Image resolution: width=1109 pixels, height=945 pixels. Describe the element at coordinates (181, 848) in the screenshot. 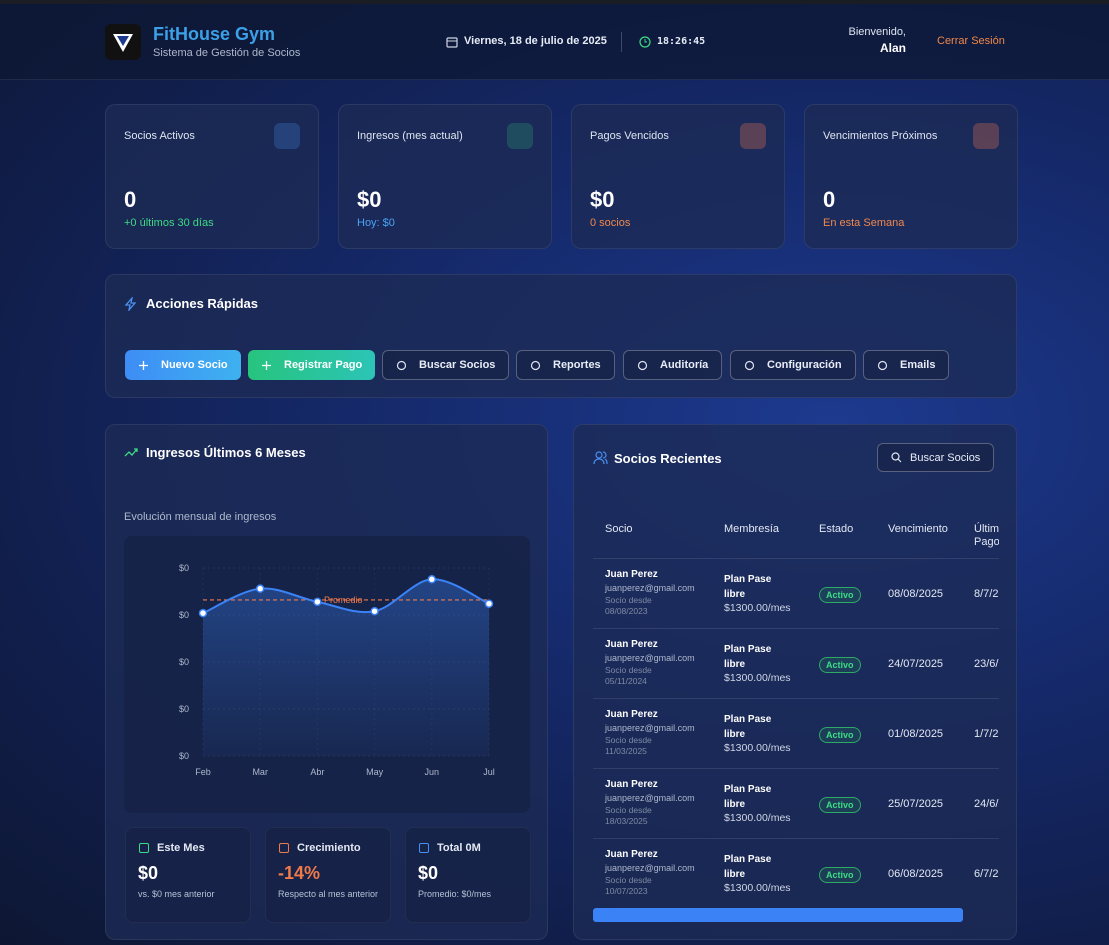

I see `summary-label: Este Mes` at that location.